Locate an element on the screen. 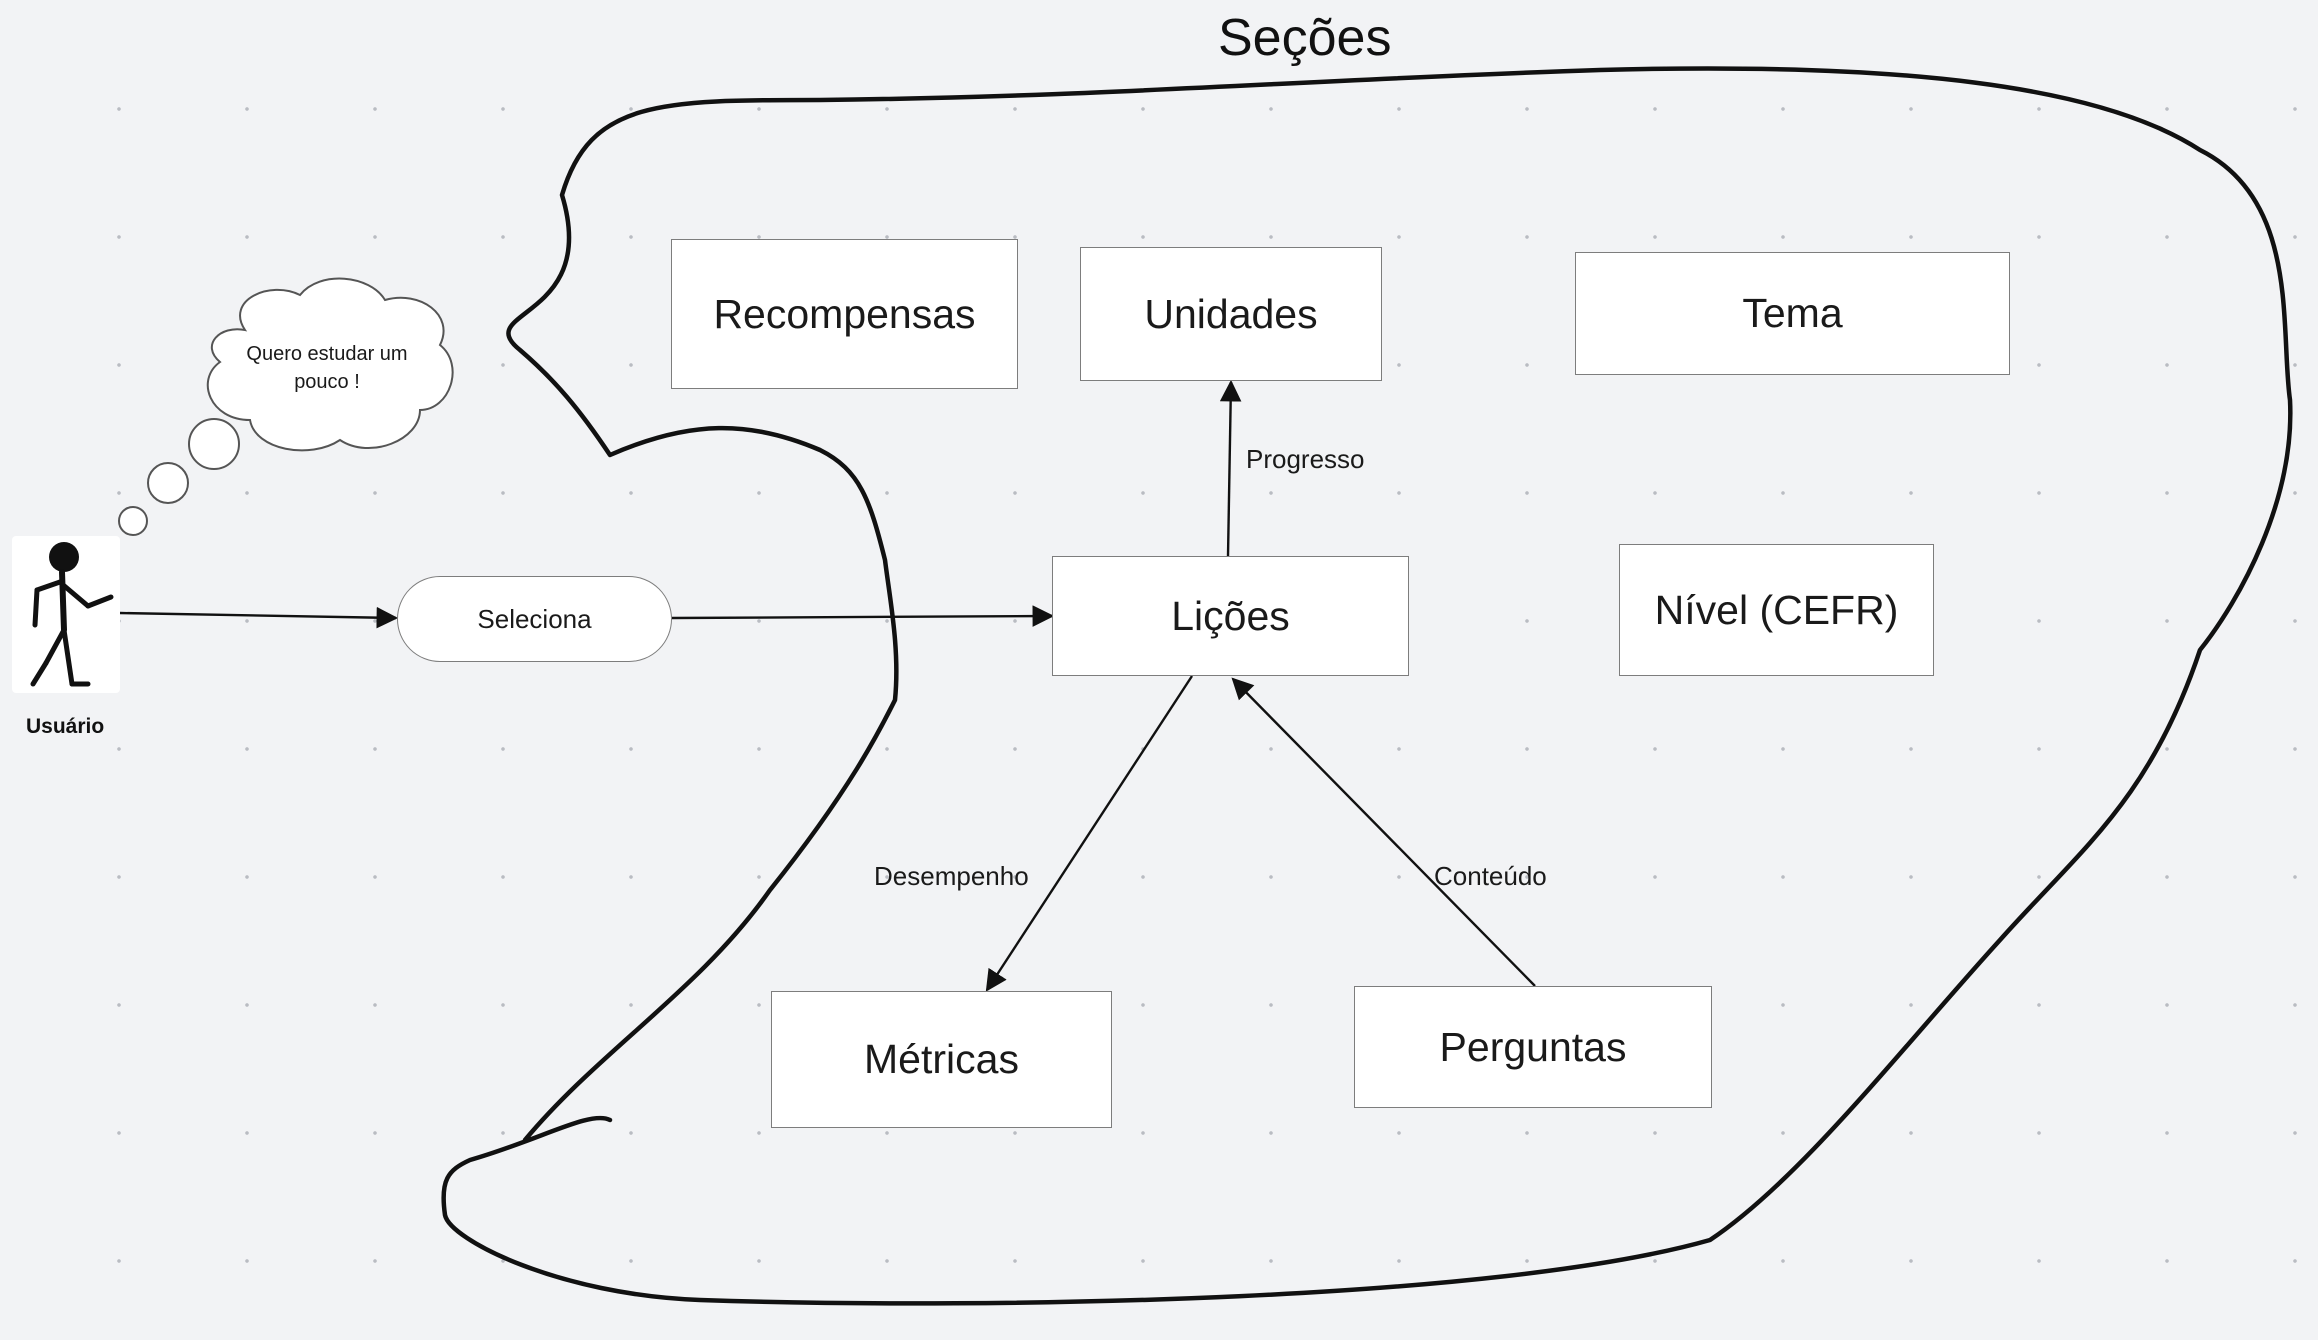  edge-label-desempenho: Desempenho is located at coordinates (951, 876).